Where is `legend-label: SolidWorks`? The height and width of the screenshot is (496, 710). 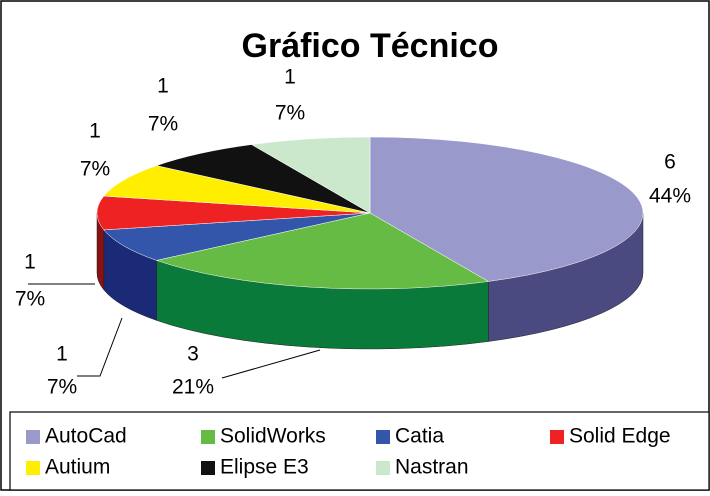 legend-label: SolidWorks is located at coordinates (273, 436).